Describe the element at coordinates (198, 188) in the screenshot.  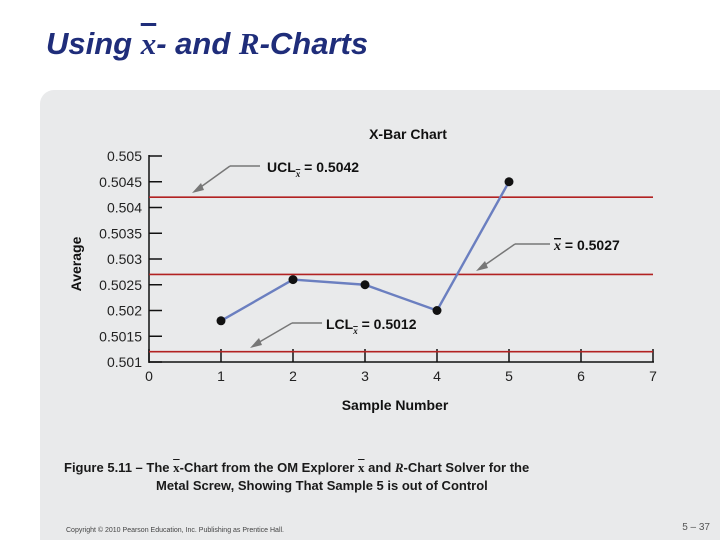
I see `ucl-arrowhead` at that location.